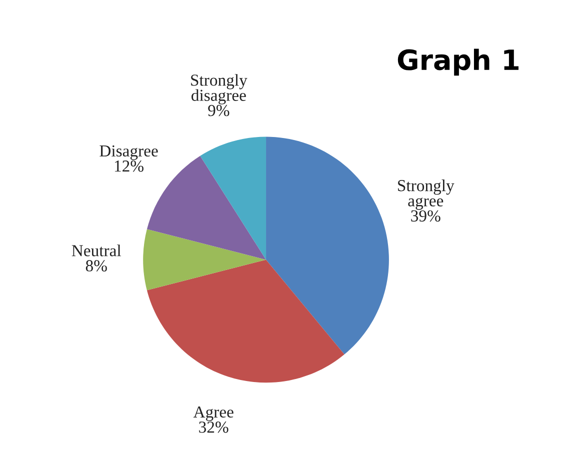 The height and width of the screenshot is (461, 566). I want to click on data-label: 12%, so click(129, 166).